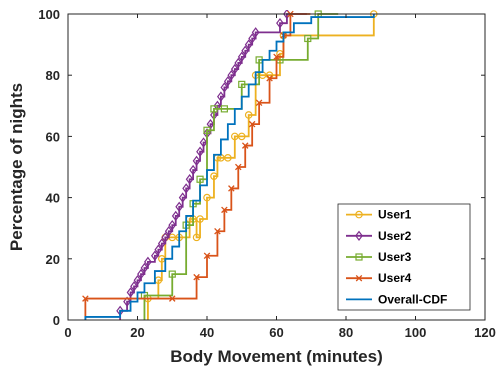  I want to click on y-tick-label: 60, so click(53, 136).